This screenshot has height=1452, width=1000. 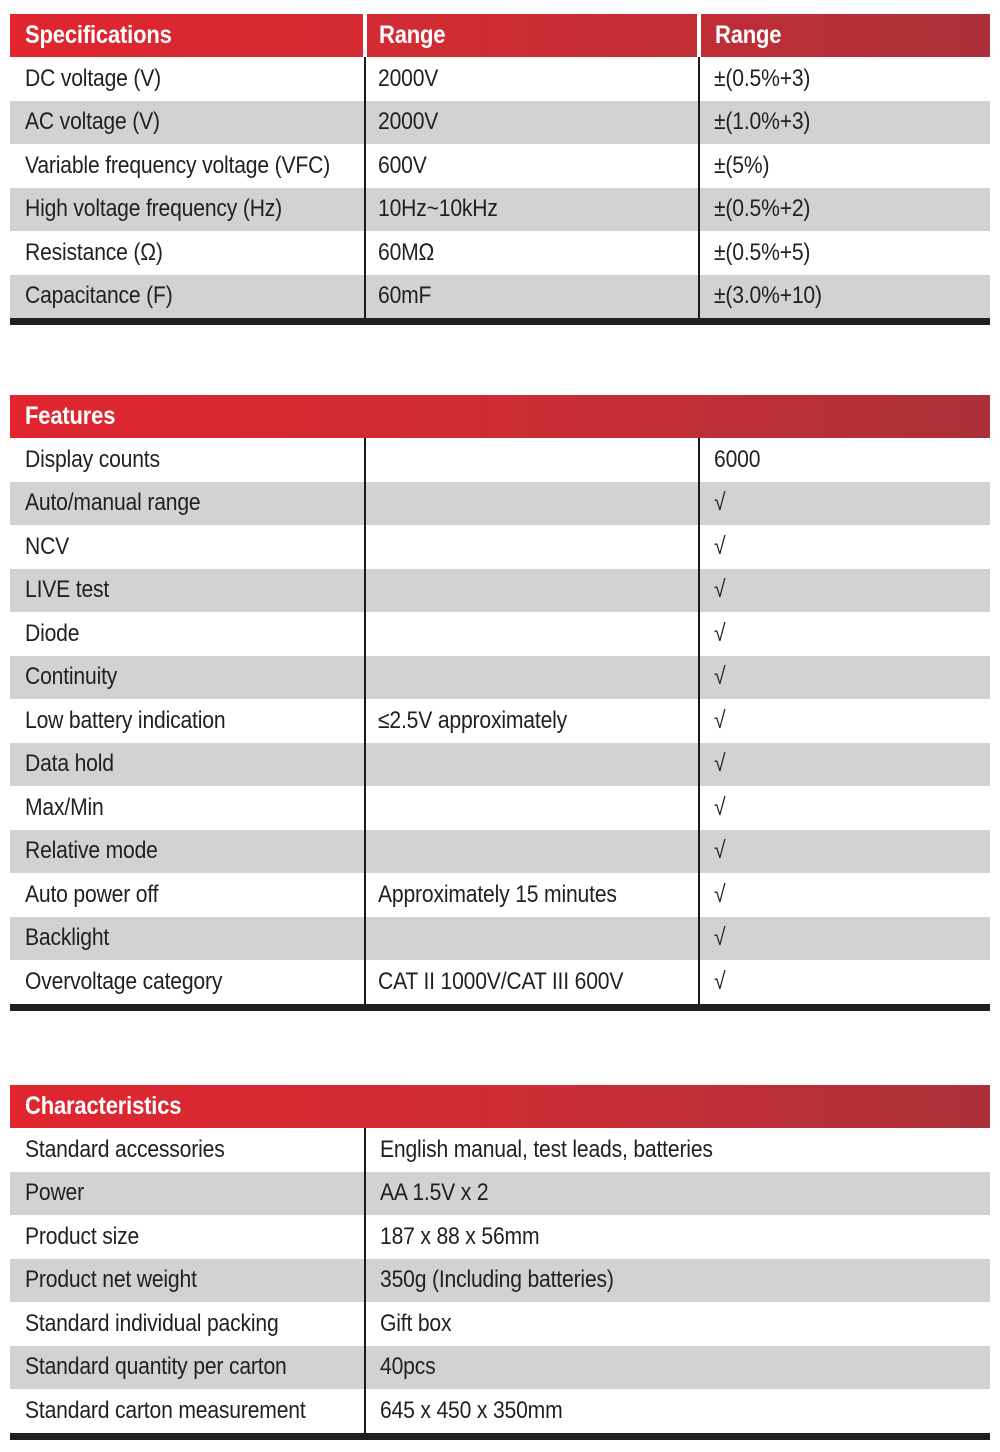 What do you see at coordinates (188, 895) in the screenshot?
I see `table-cell: Auto power off` at bounding box center [188, 895].